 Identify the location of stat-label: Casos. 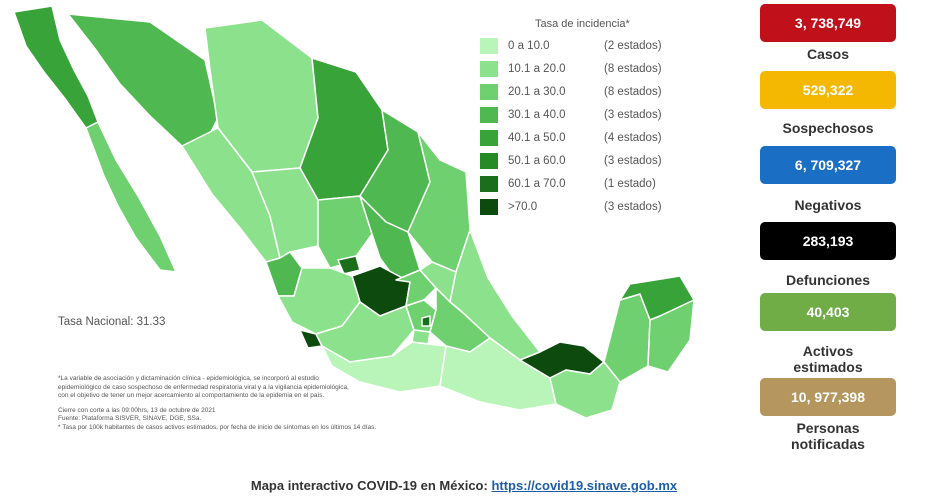
(828, 54).